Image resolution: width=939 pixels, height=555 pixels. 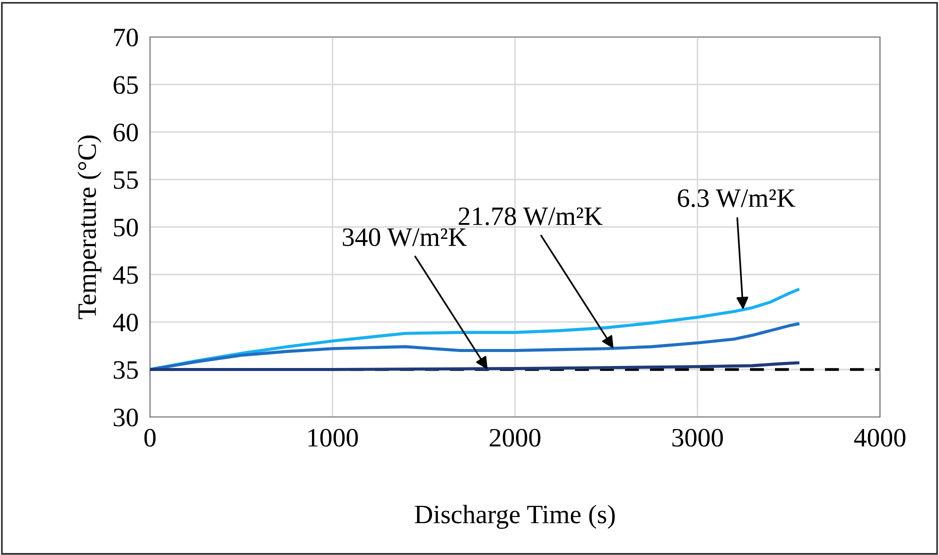 What do you see at coordinates (515, 437) in the screenshot?
I see `x-tick-label: 2000` at bounding box center [515, 437].